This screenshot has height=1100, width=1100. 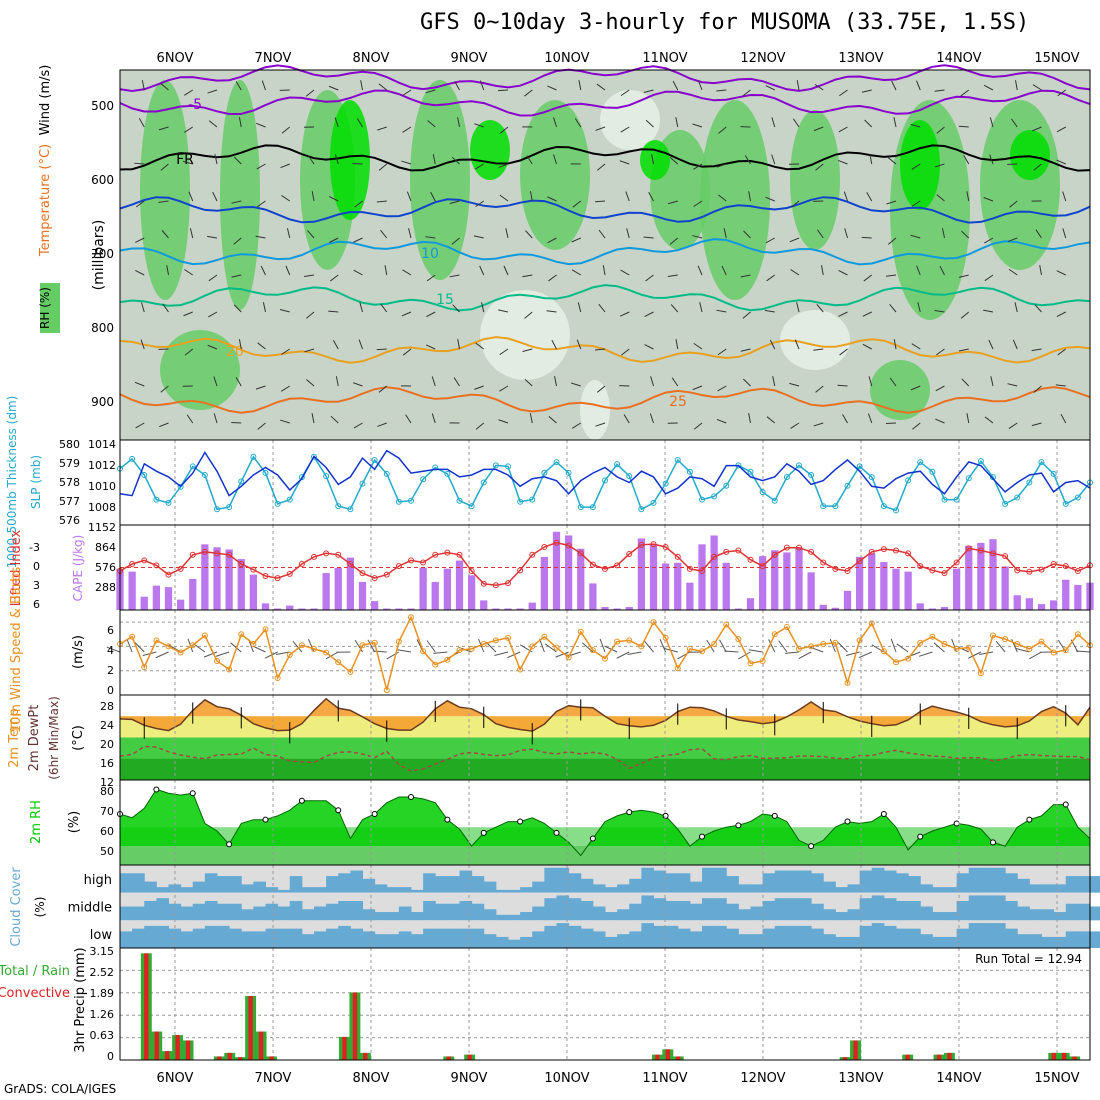 What do you see at coordinates (98, 880) in the screenshot?
I see `cloud-row-label: high` at bounding box center [98, 880].